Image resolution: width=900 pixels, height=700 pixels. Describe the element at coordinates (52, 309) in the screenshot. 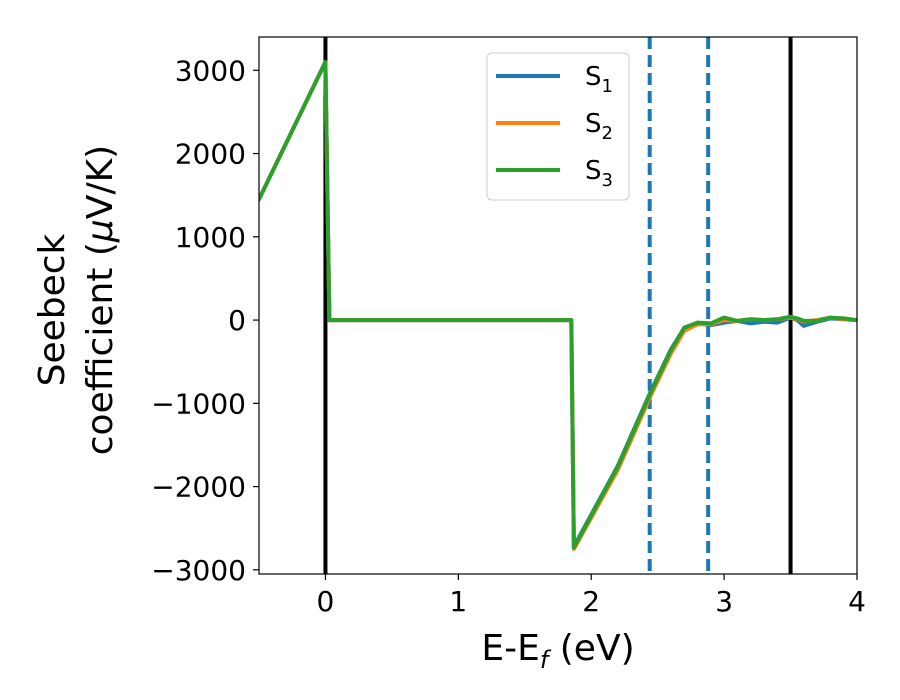

I see `y-axis-label-line1: Seebeck` at that location.